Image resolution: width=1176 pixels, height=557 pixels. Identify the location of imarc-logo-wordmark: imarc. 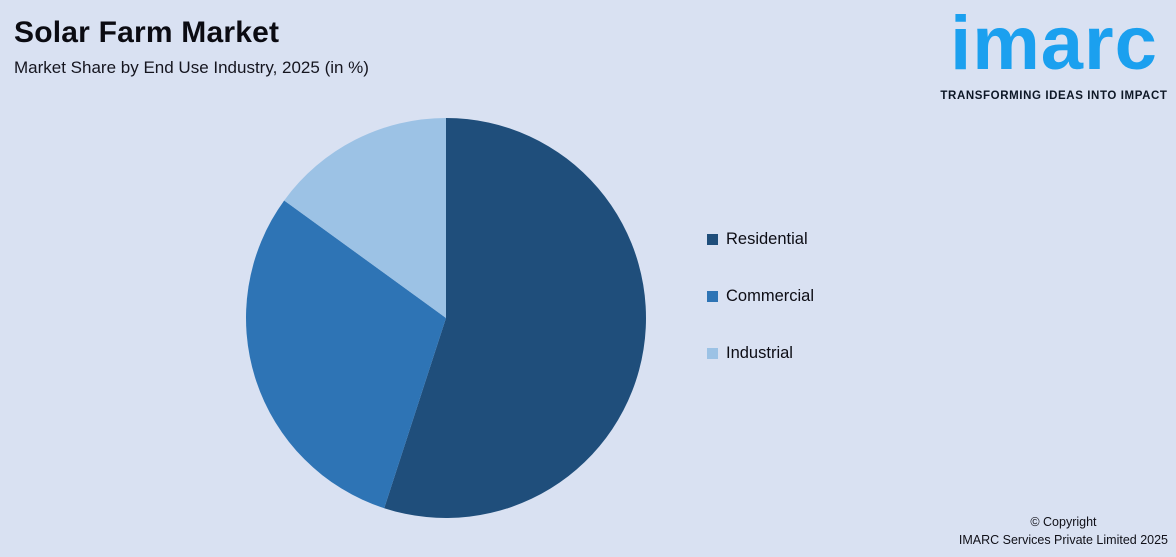
(1054, 43).